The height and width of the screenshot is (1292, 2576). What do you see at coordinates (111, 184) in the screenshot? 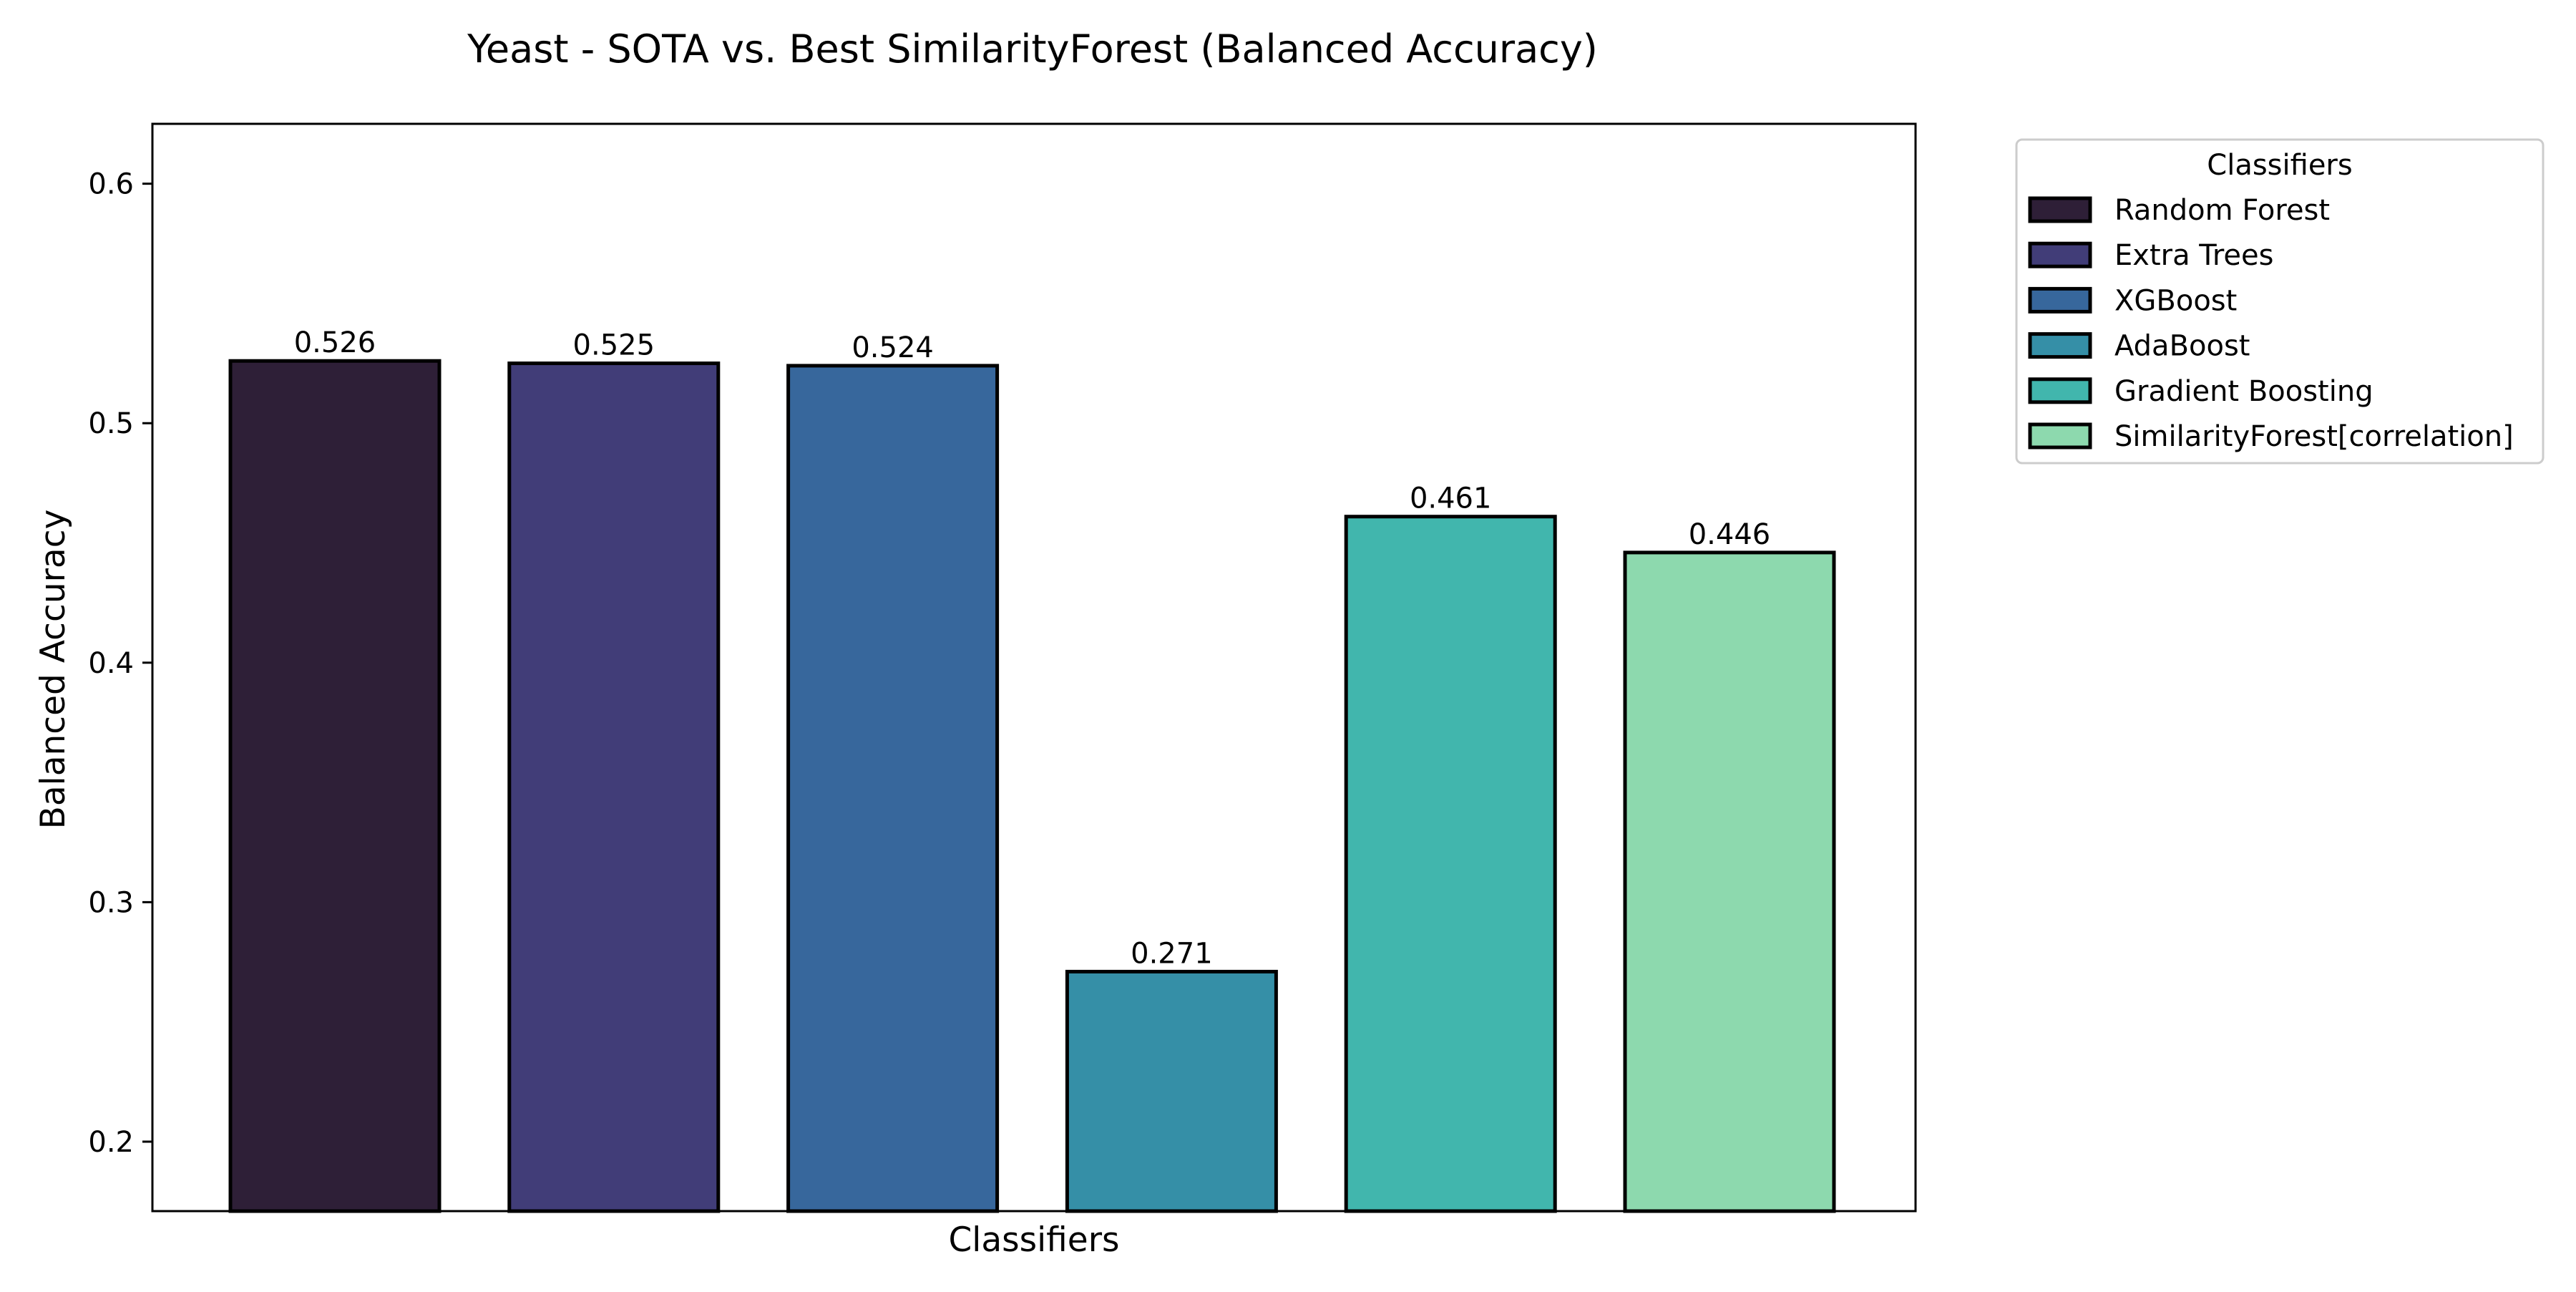
I see `y-tick-label-4: 0.6` at bounding box center [111, 184].